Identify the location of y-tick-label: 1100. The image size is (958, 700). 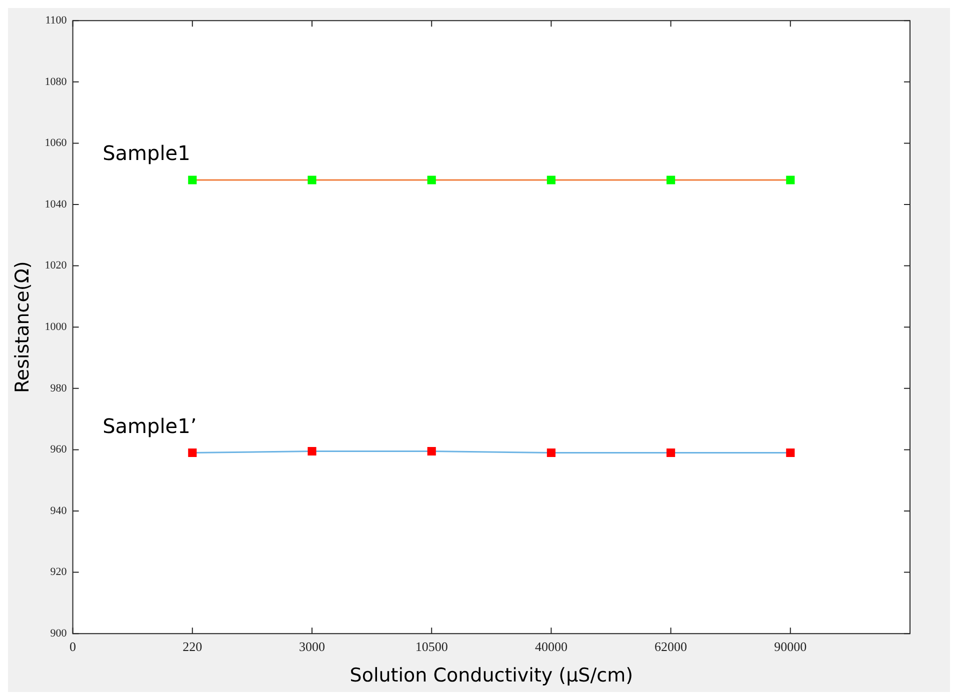
(56, 20).